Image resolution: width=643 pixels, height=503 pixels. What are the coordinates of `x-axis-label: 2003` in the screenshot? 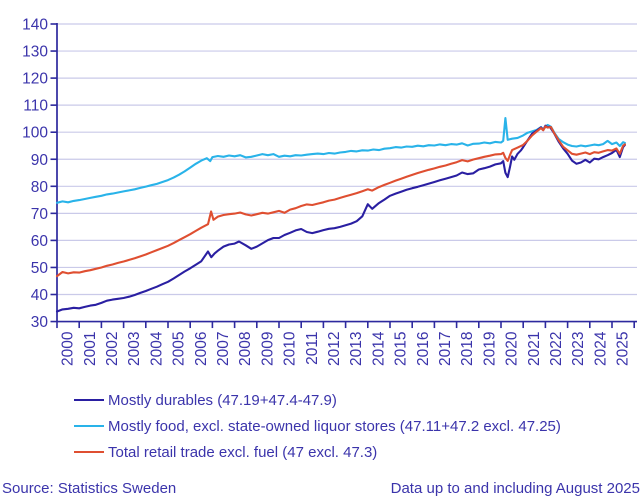 It's located at (134, 349).